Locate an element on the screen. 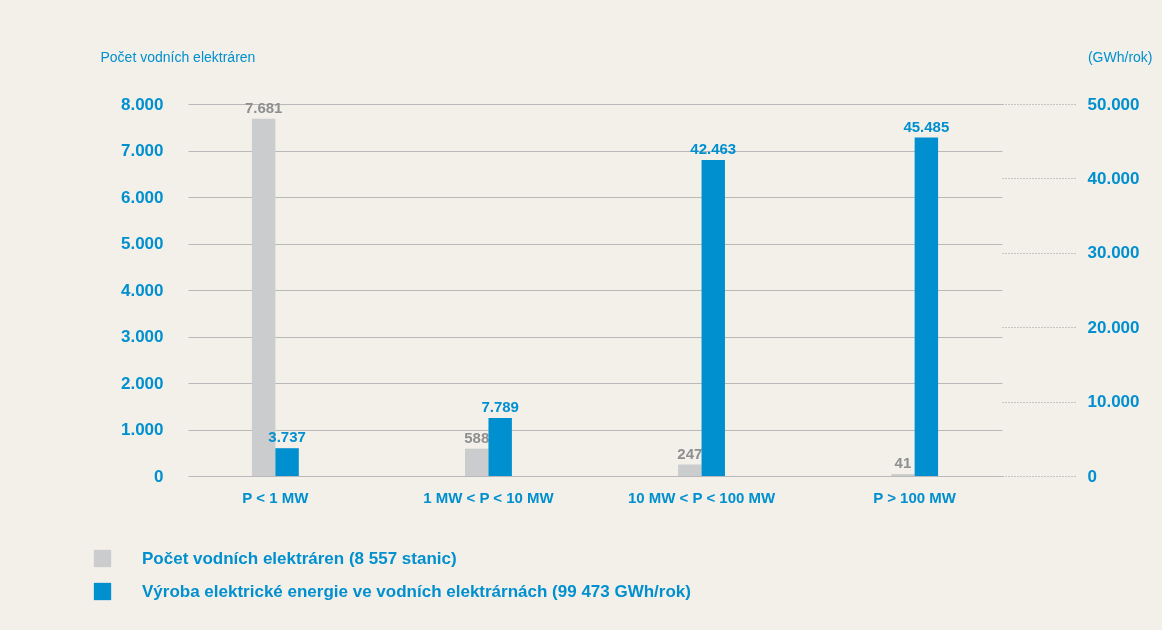  y2-axis-title: (GWh/rok) is located at coordinates (1120, 56).